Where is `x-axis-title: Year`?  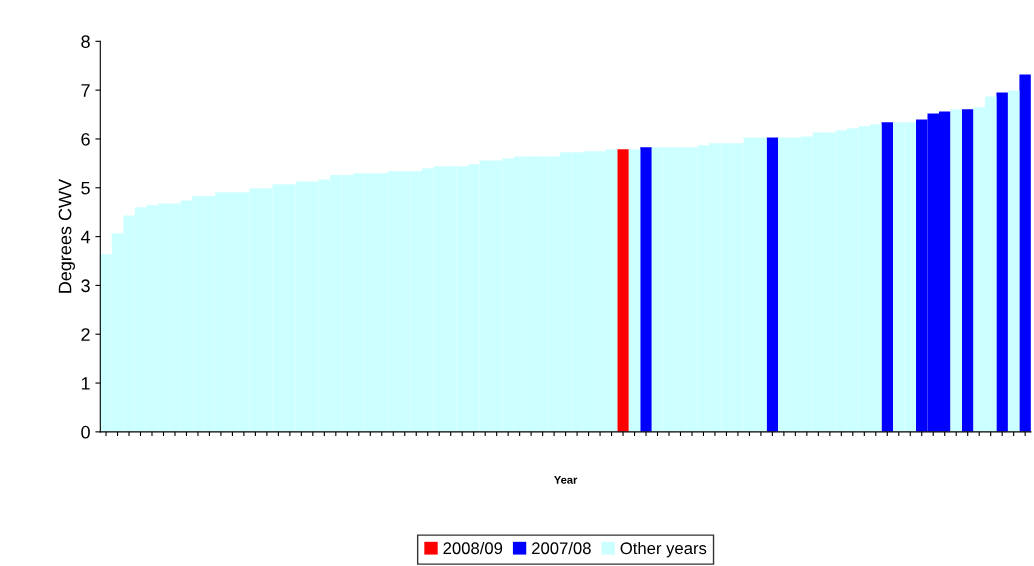
x-axis-title: Year is located at coordinates (566, 480).